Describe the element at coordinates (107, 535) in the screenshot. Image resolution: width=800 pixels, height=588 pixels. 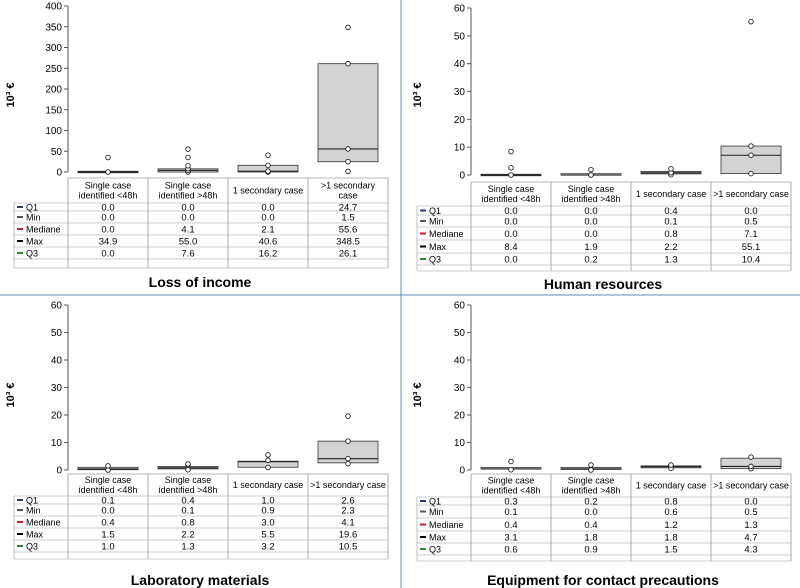
I see `table-cell: 1.5` at that location.